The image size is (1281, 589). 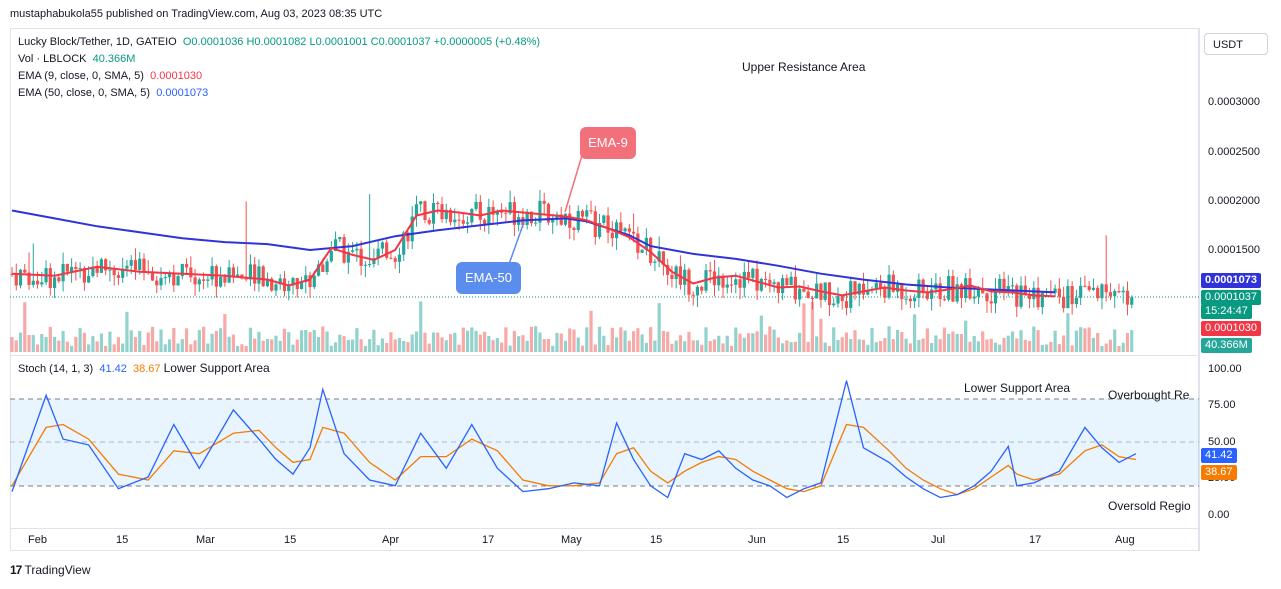 What do you see at coordinates (1149, 506) in the screenshot?
I see `oversold-label: Oversold Regio` at bounding box center [1149, 506].